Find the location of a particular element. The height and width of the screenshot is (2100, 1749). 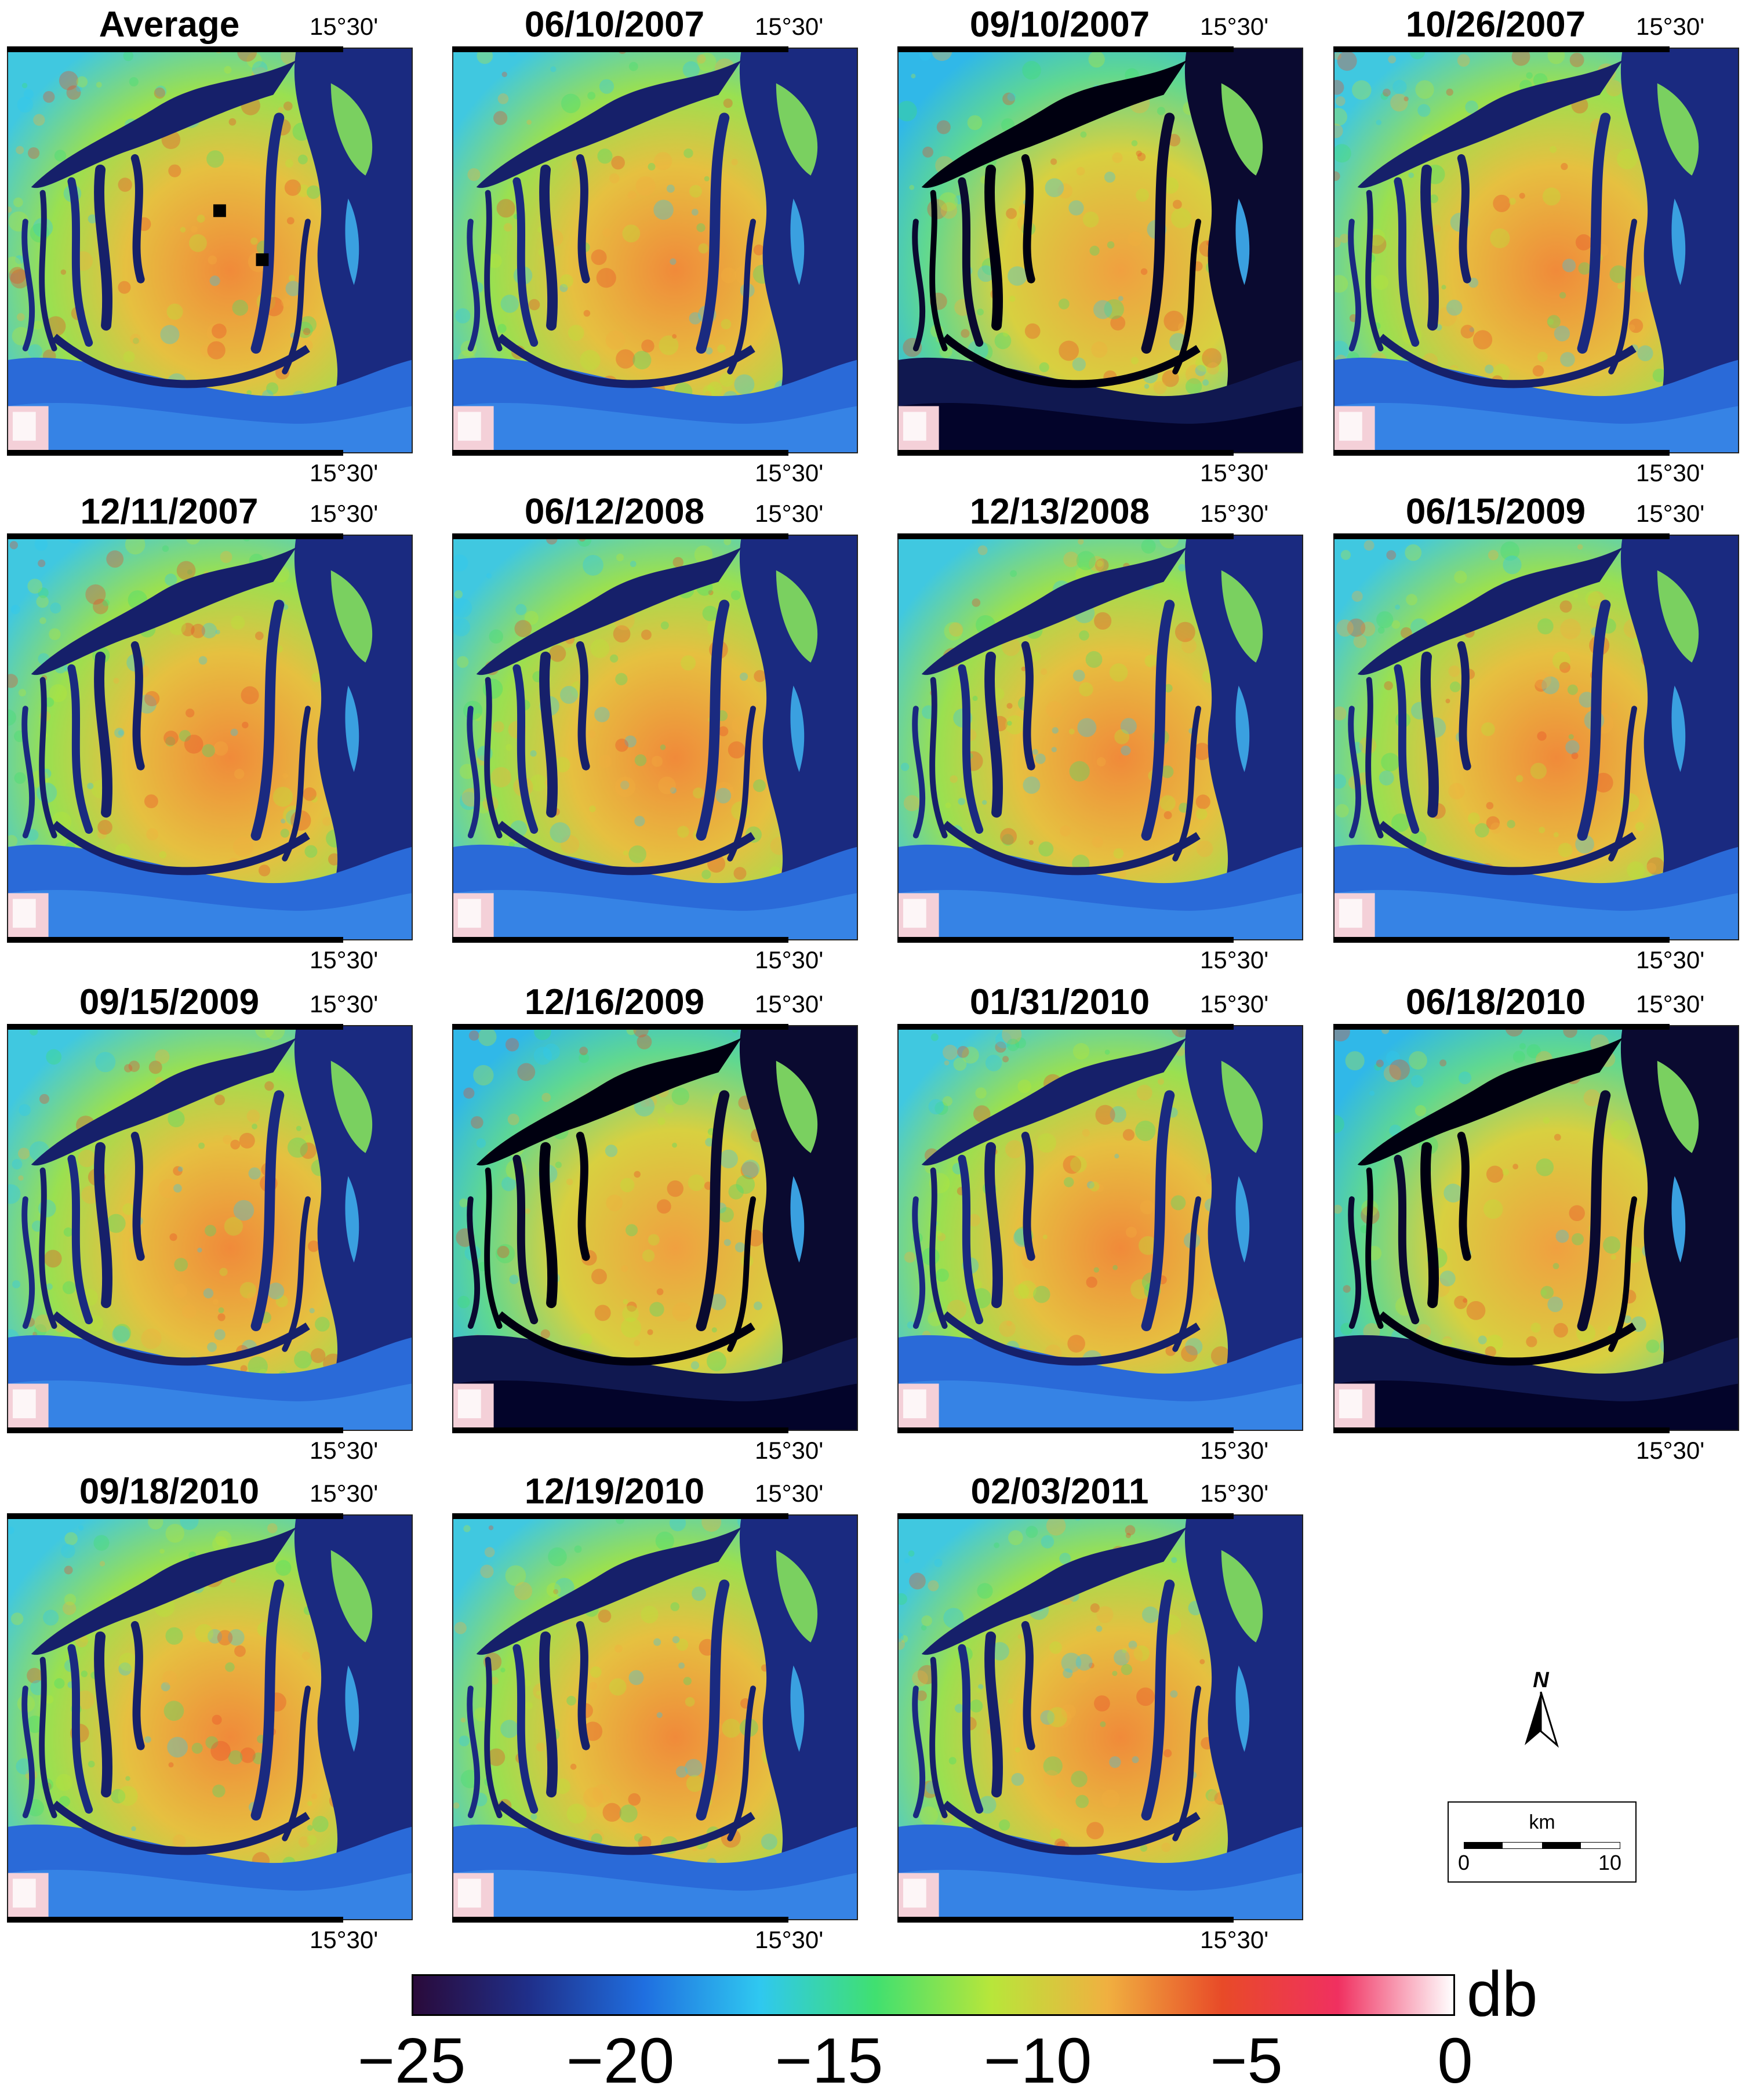

panel-title: 06/18/2010 is located at coordinates (1495, 1002).